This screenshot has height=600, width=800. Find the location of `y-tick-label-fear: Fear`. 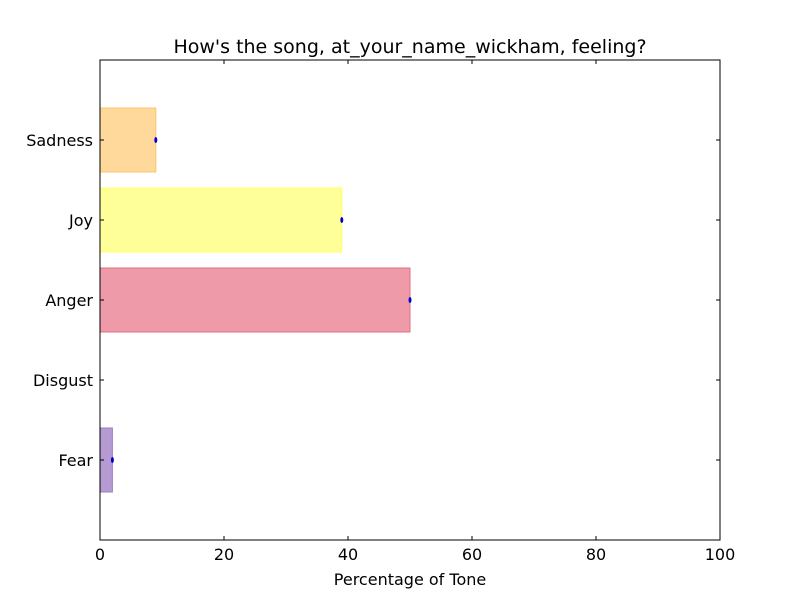

y-tick-label-fear: Fear is located at coordinates (75, 460).